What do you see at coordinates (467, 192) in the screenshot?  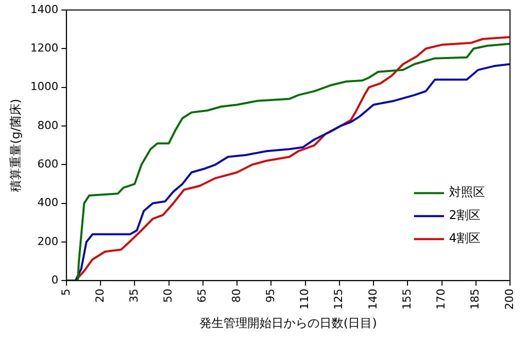 I see `legend-label: 対照区` at bounding box center [467, 192].